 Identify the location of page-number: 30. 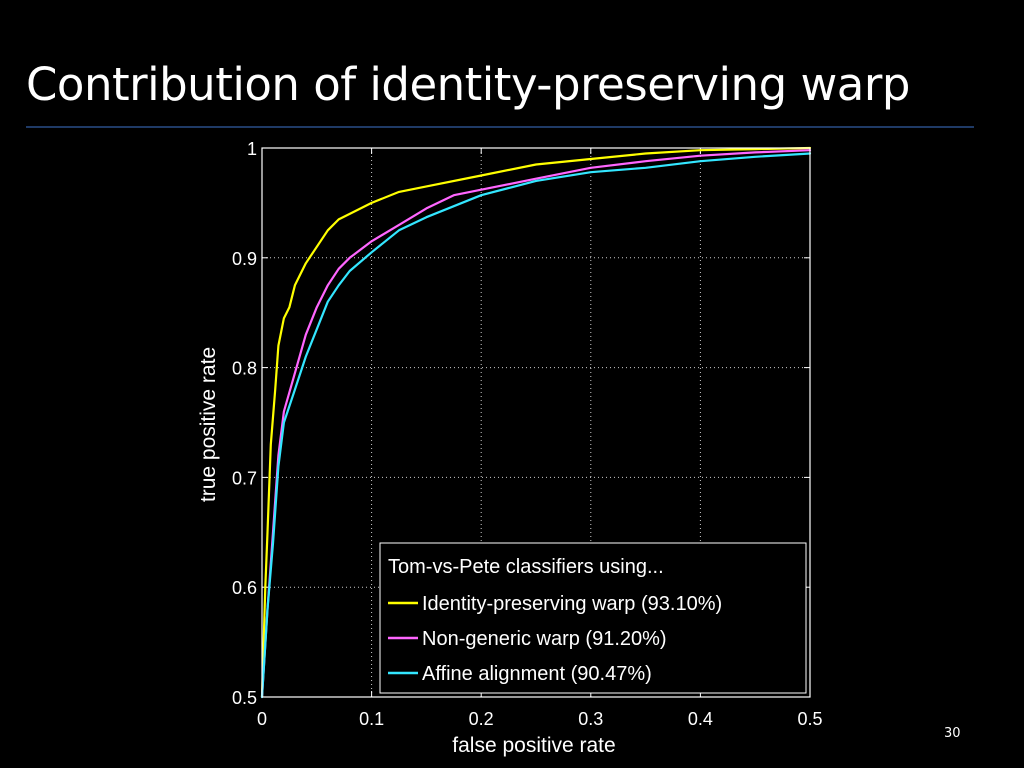
(952, 733).